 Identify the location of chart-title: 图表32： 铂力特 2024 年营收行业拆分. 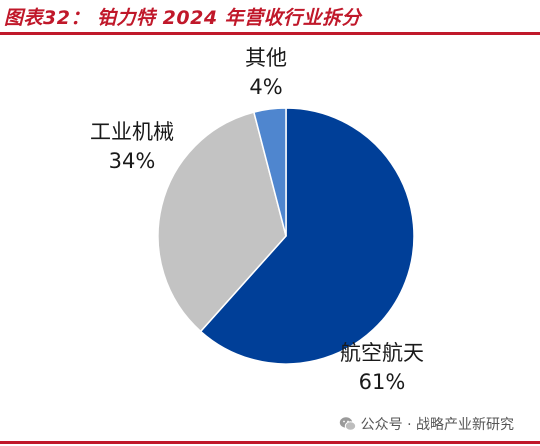
(183, 18).